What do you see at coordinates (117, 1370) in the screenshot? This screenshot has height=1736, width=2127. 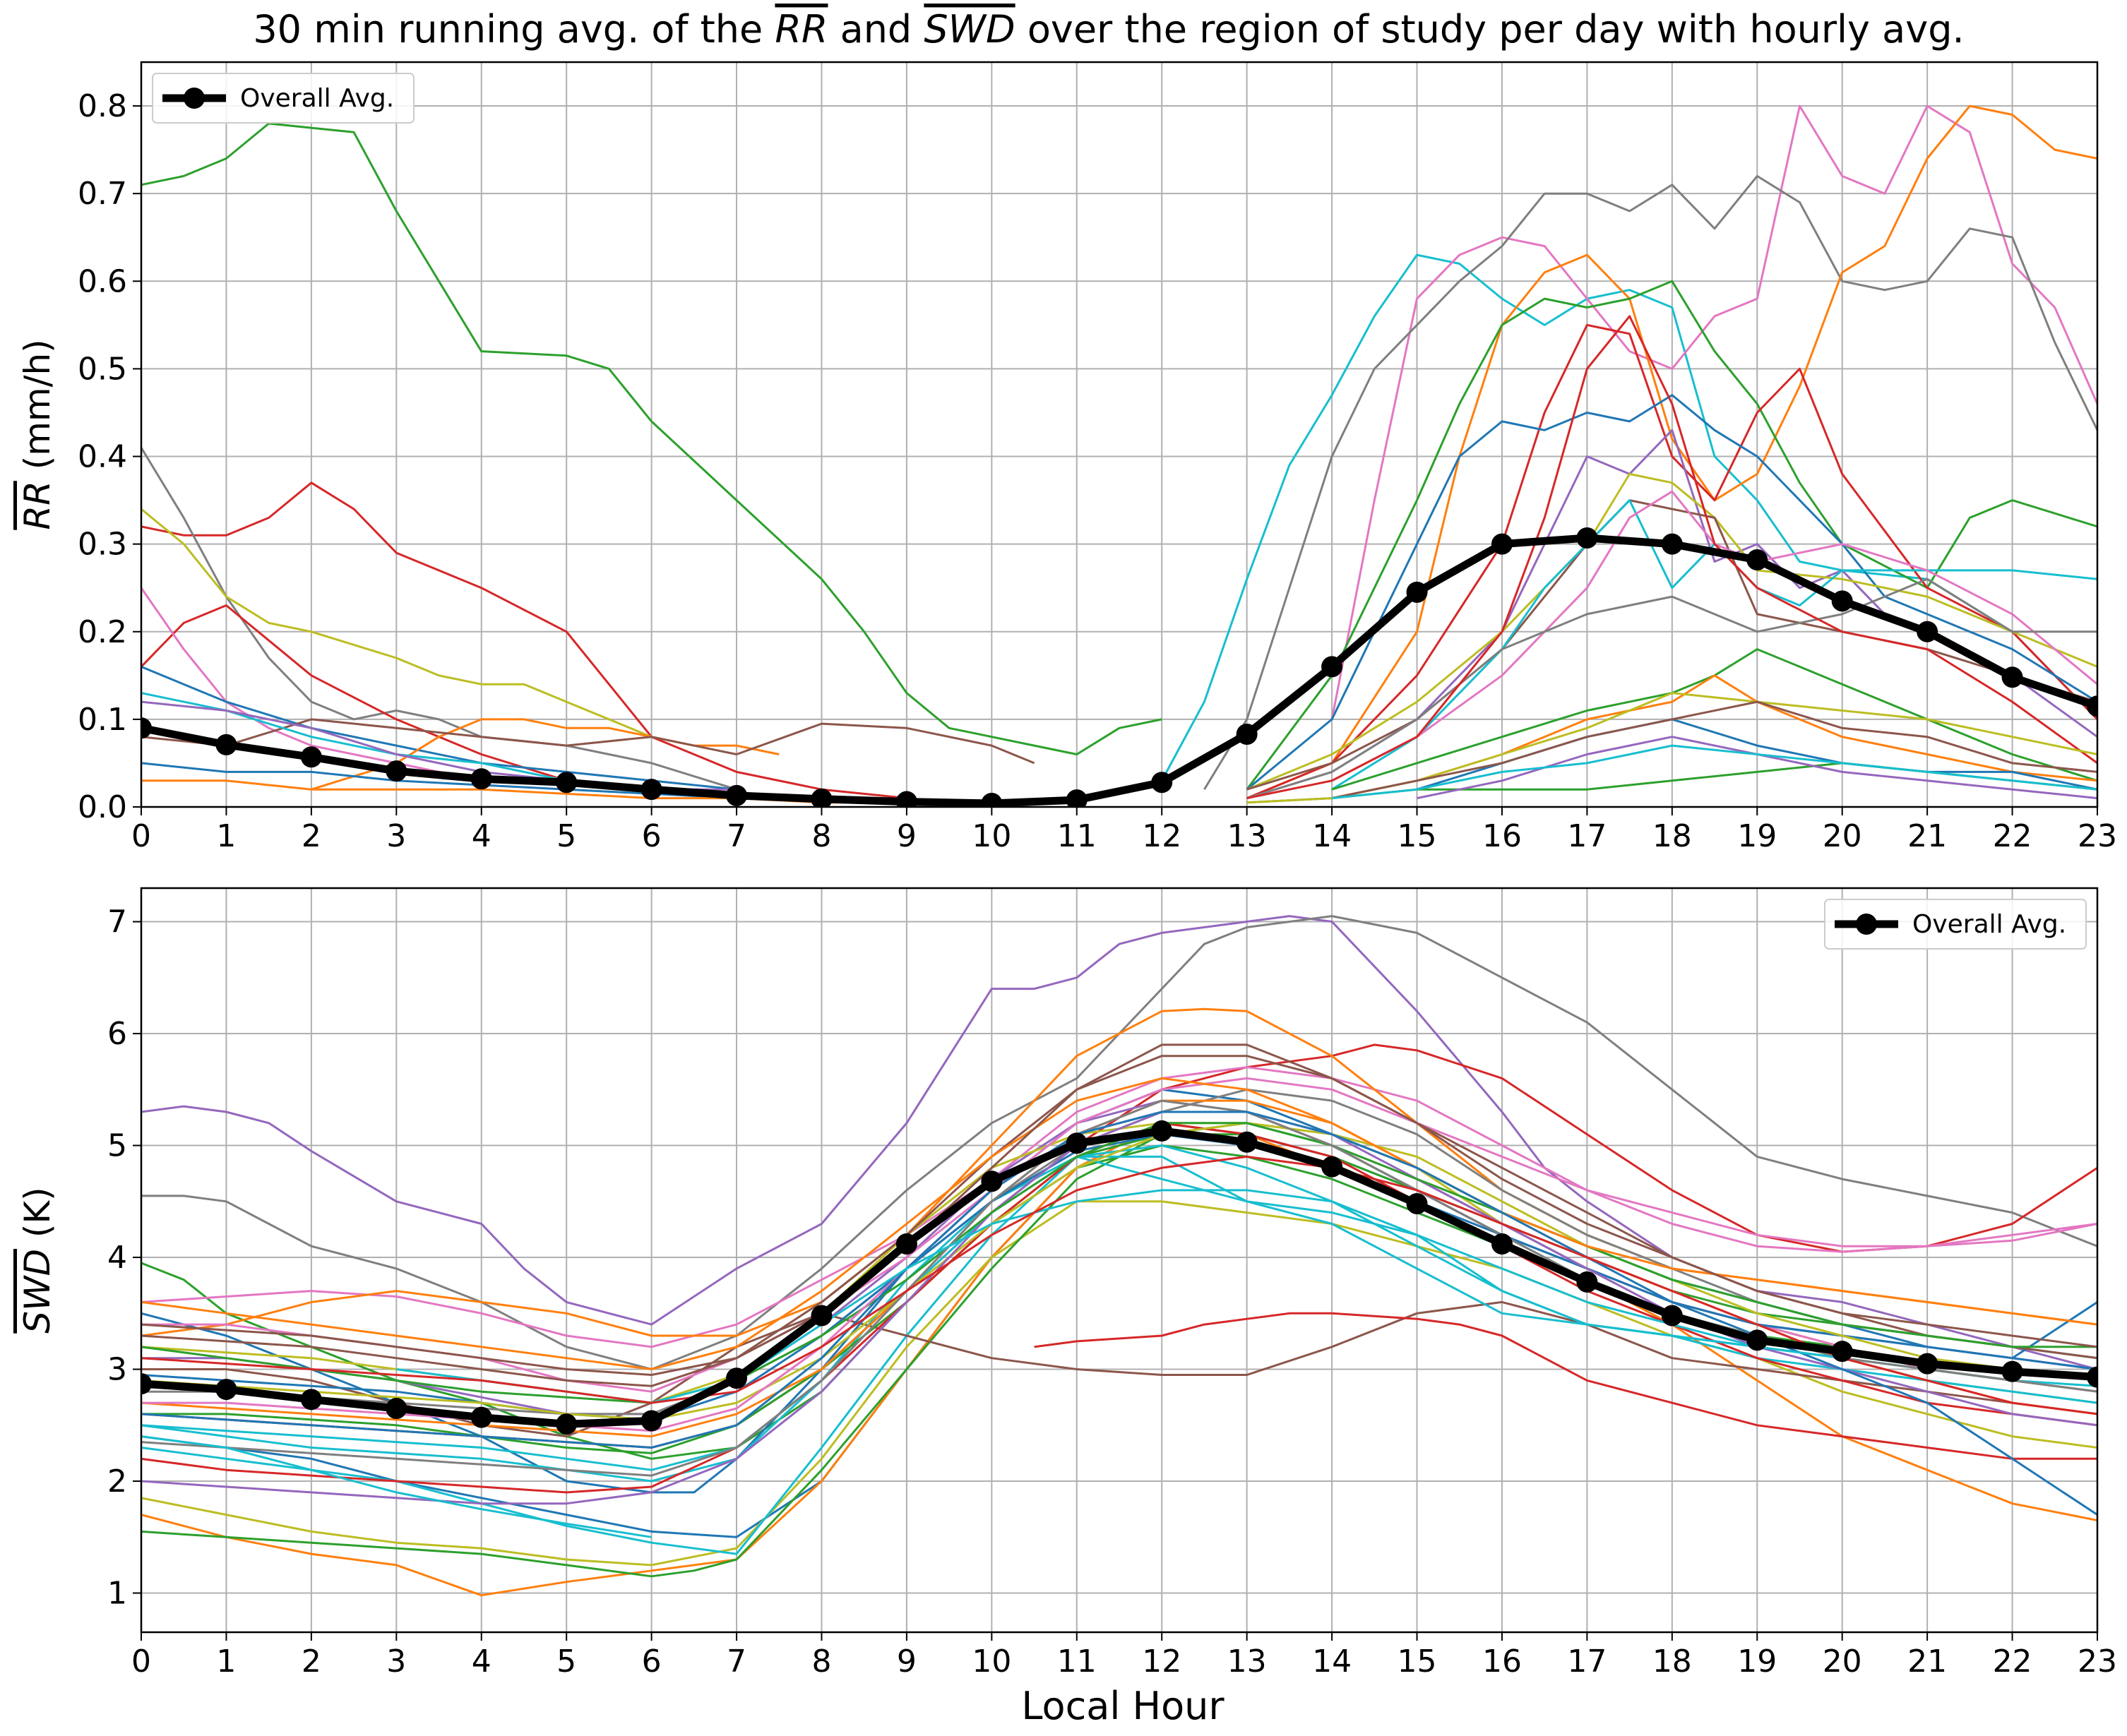 I see `y-tick-label: 3` at bounding box center [117, 1370].